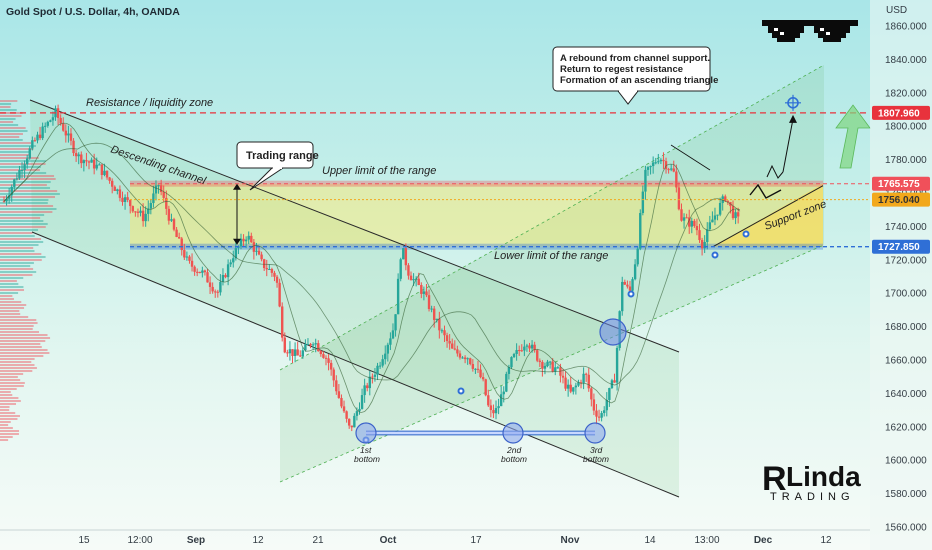  Describe the element at coordinates (196, 540) in the screenshot. I see `time-tick-label: Sep` at that location.